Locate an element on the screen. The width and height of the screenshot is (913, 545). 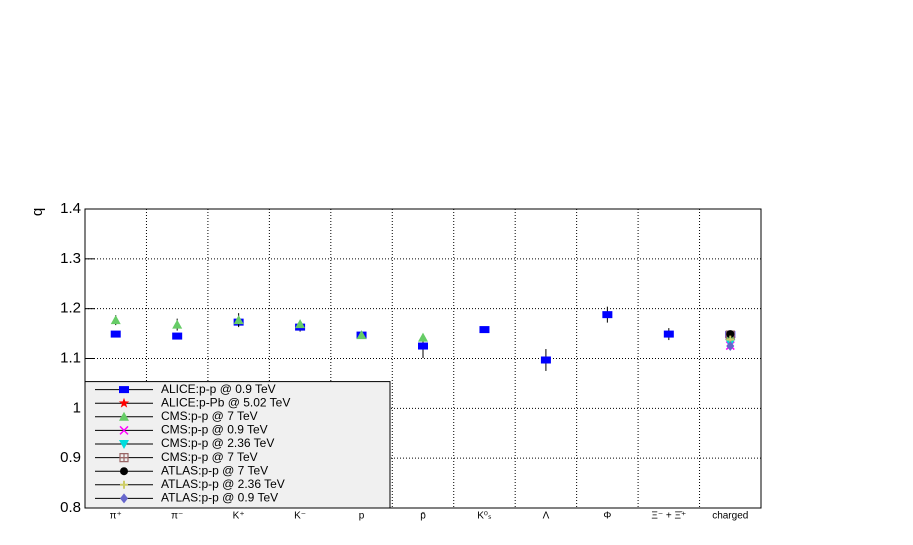
x-tick-label: K⁺ is located at coordinates (239, 516).